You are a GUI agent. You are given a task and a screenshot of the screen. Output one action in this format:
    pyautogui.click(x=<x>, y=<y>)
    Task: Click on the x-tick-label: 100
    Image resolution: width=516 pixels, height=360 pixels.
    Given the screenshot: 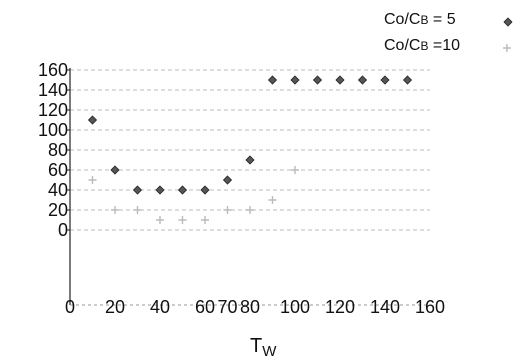 What is the action you would take?
    pyautogui.click(x=295, y=307)
    